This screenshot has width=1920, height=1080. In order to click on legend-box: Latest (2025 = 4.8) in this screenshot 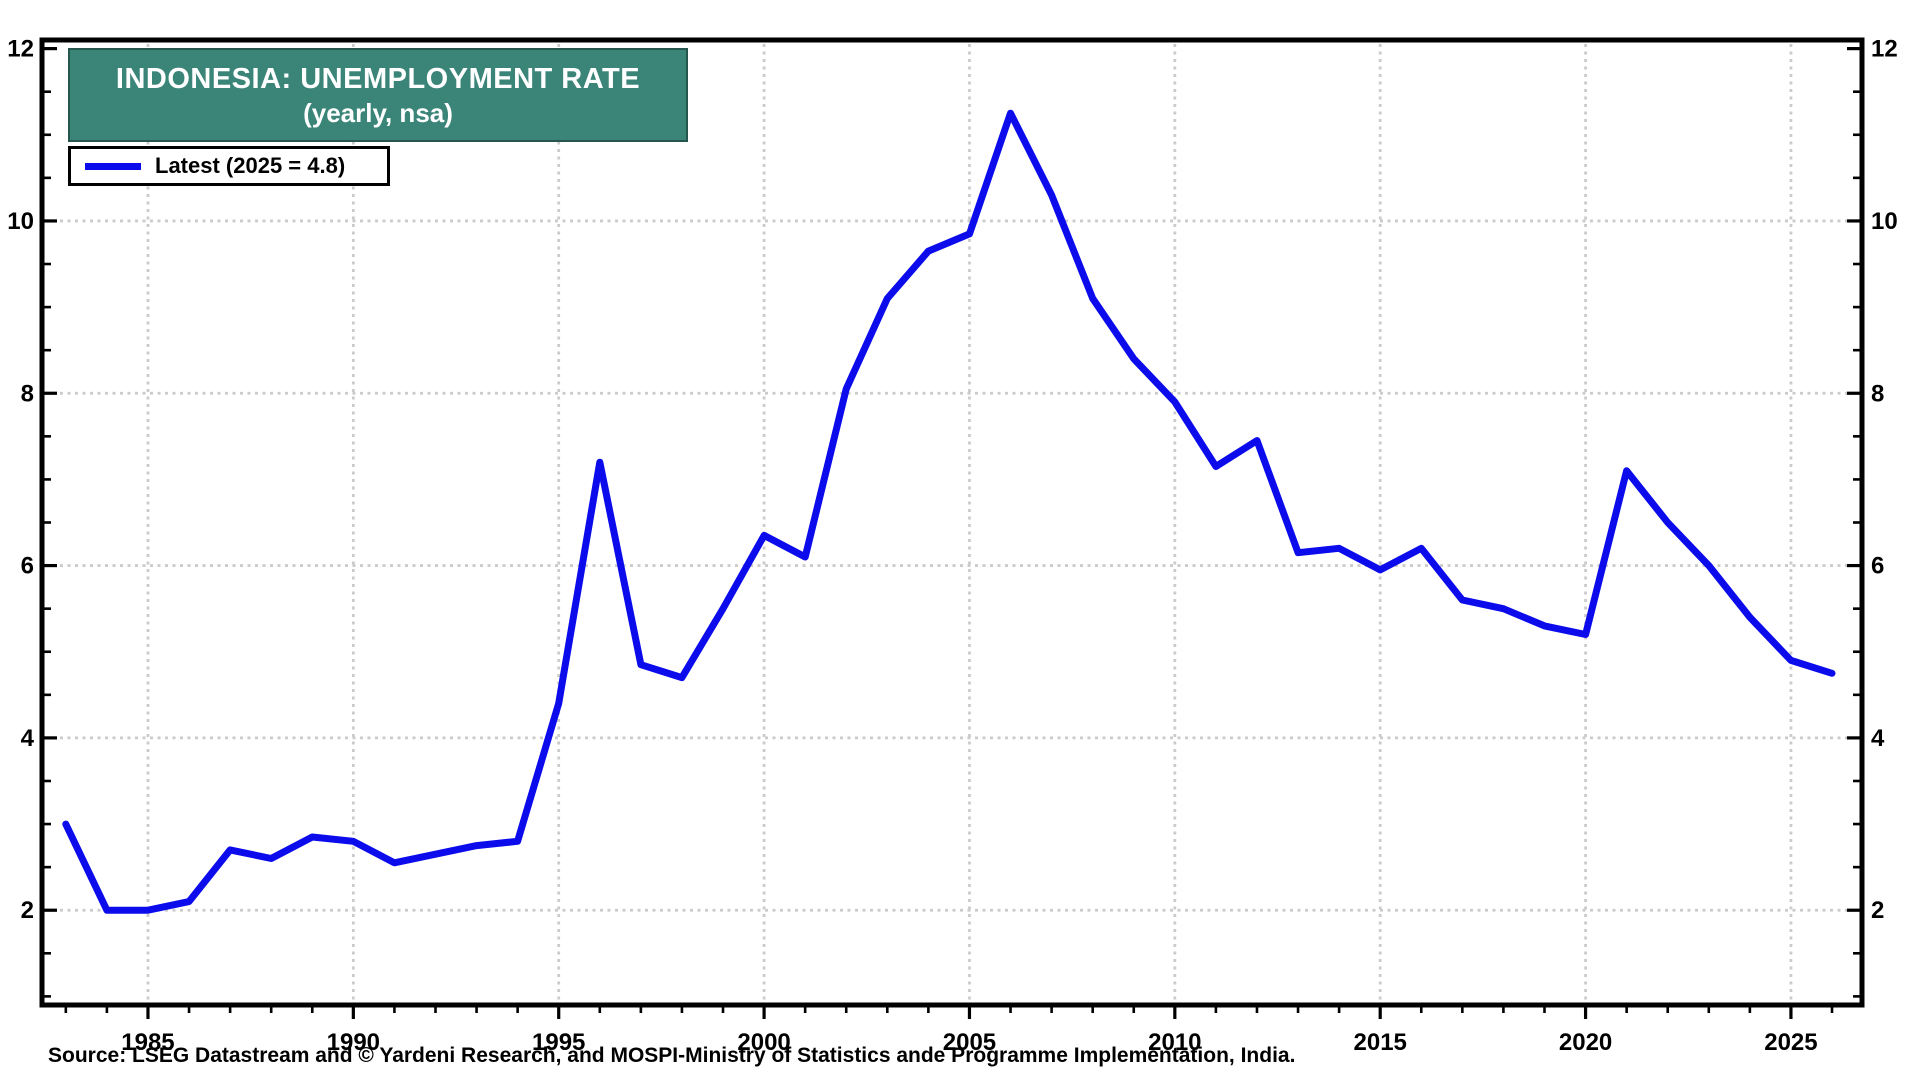, I will do `click(229, 166)`.